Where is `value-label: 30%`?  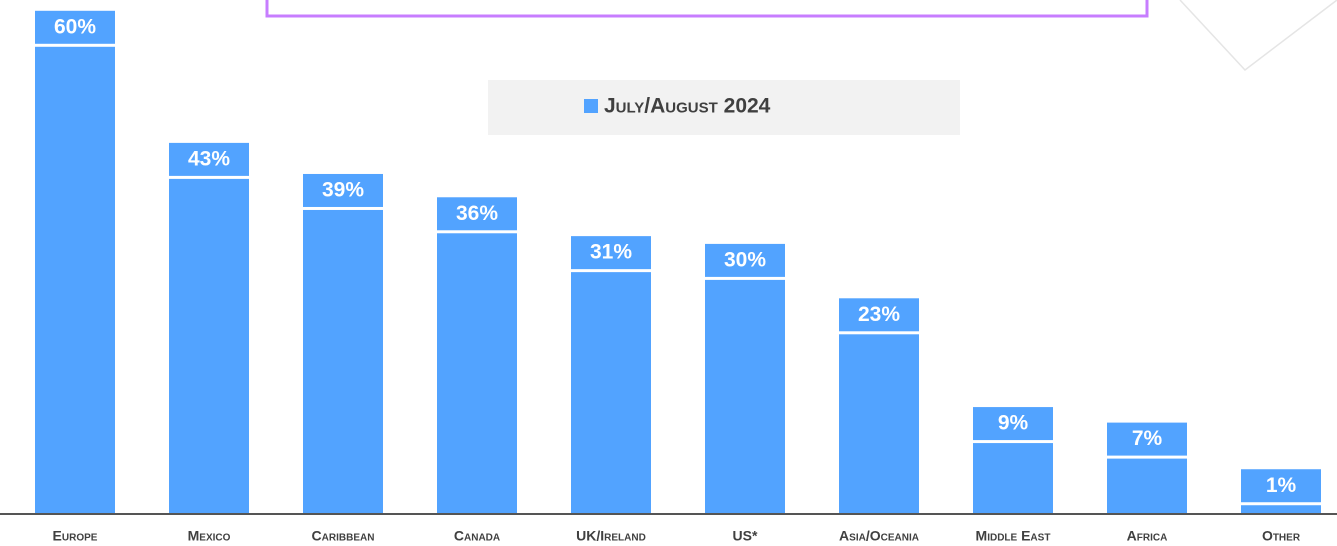 value-label: 30% is located at coordinates (745, 259).